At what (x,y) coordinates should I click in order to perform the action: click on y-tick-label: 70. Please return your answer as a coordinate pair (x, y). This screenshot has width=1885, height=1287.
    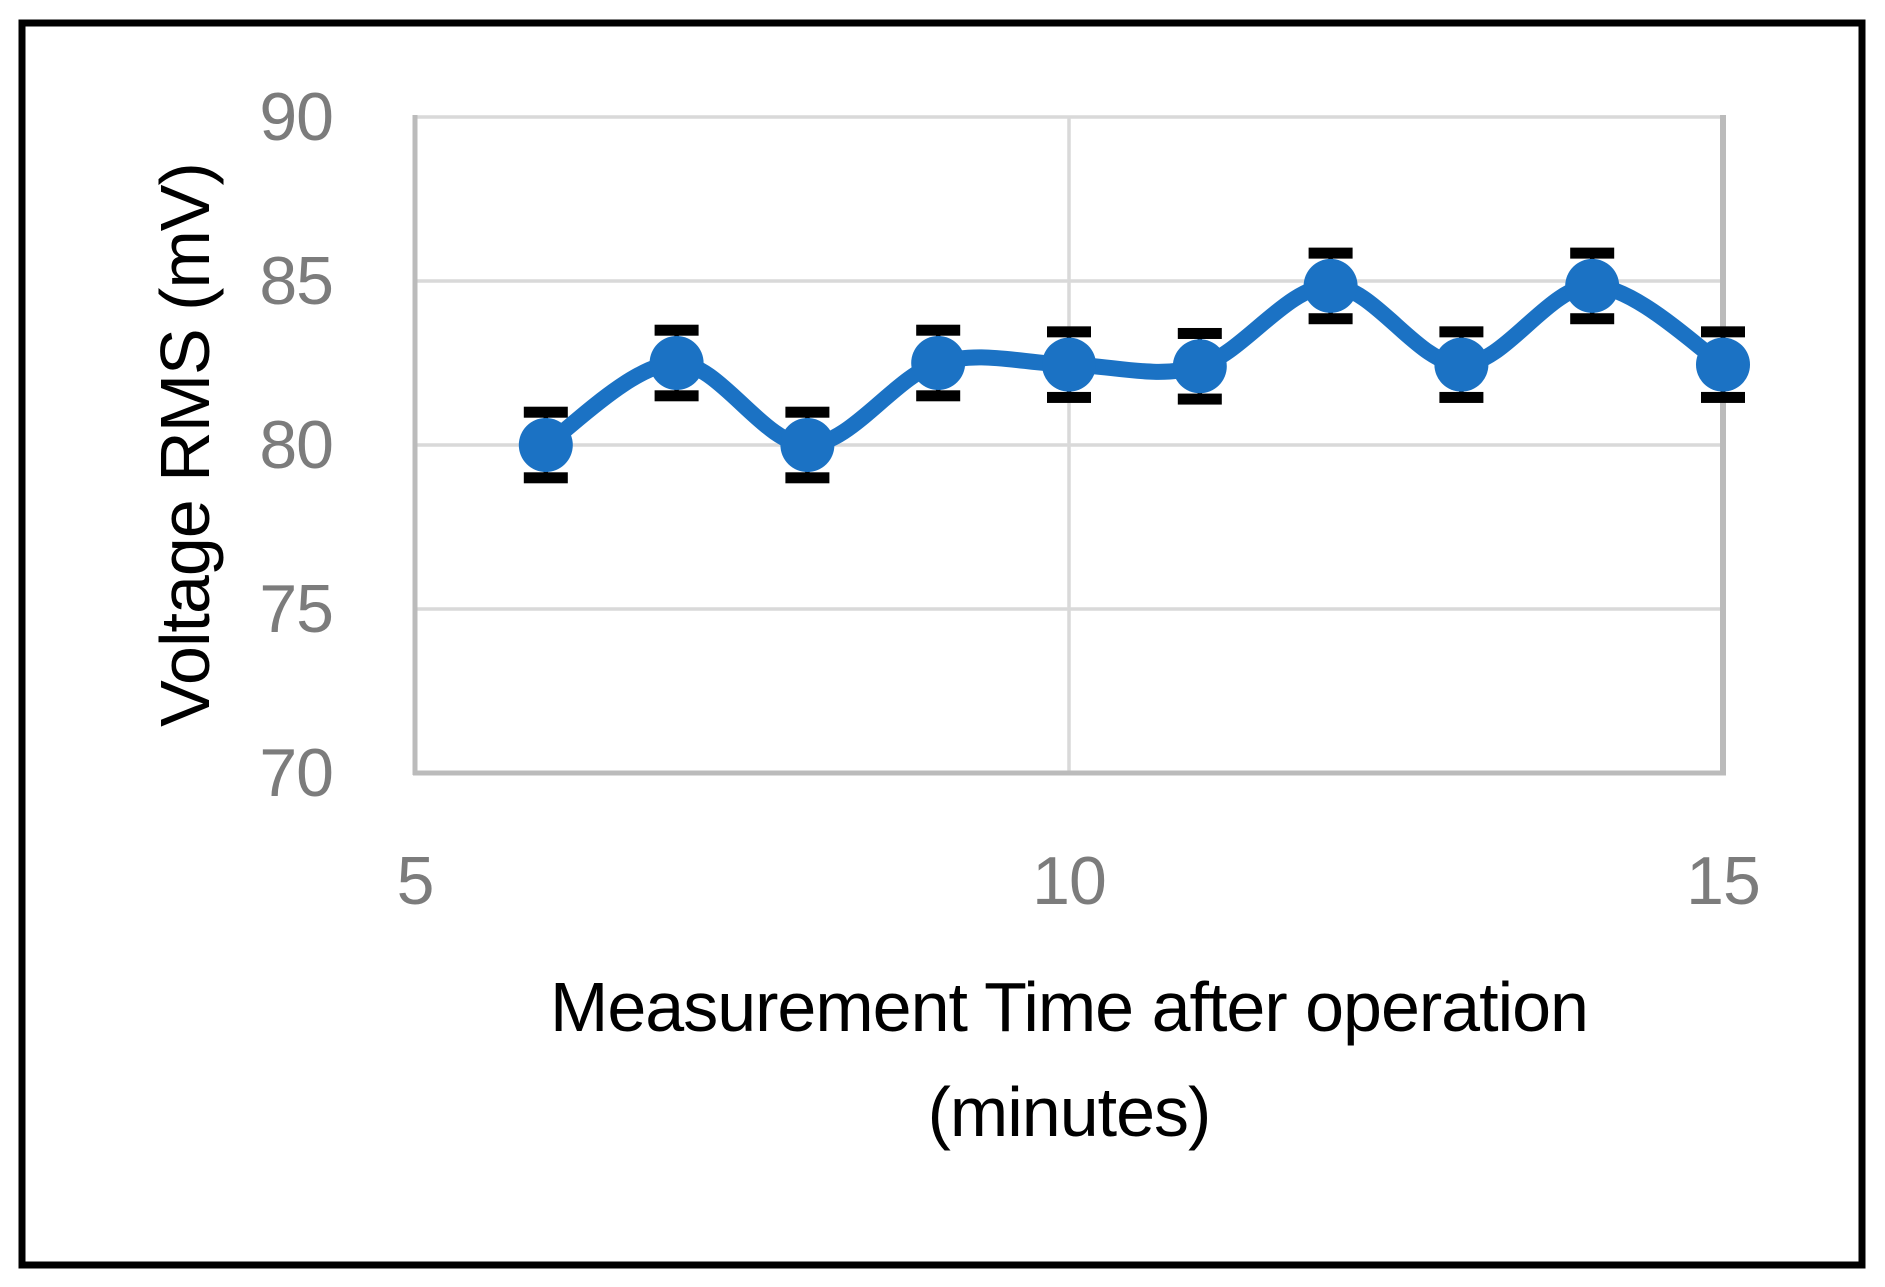
    Looking at the image, I should click on (296, 773).